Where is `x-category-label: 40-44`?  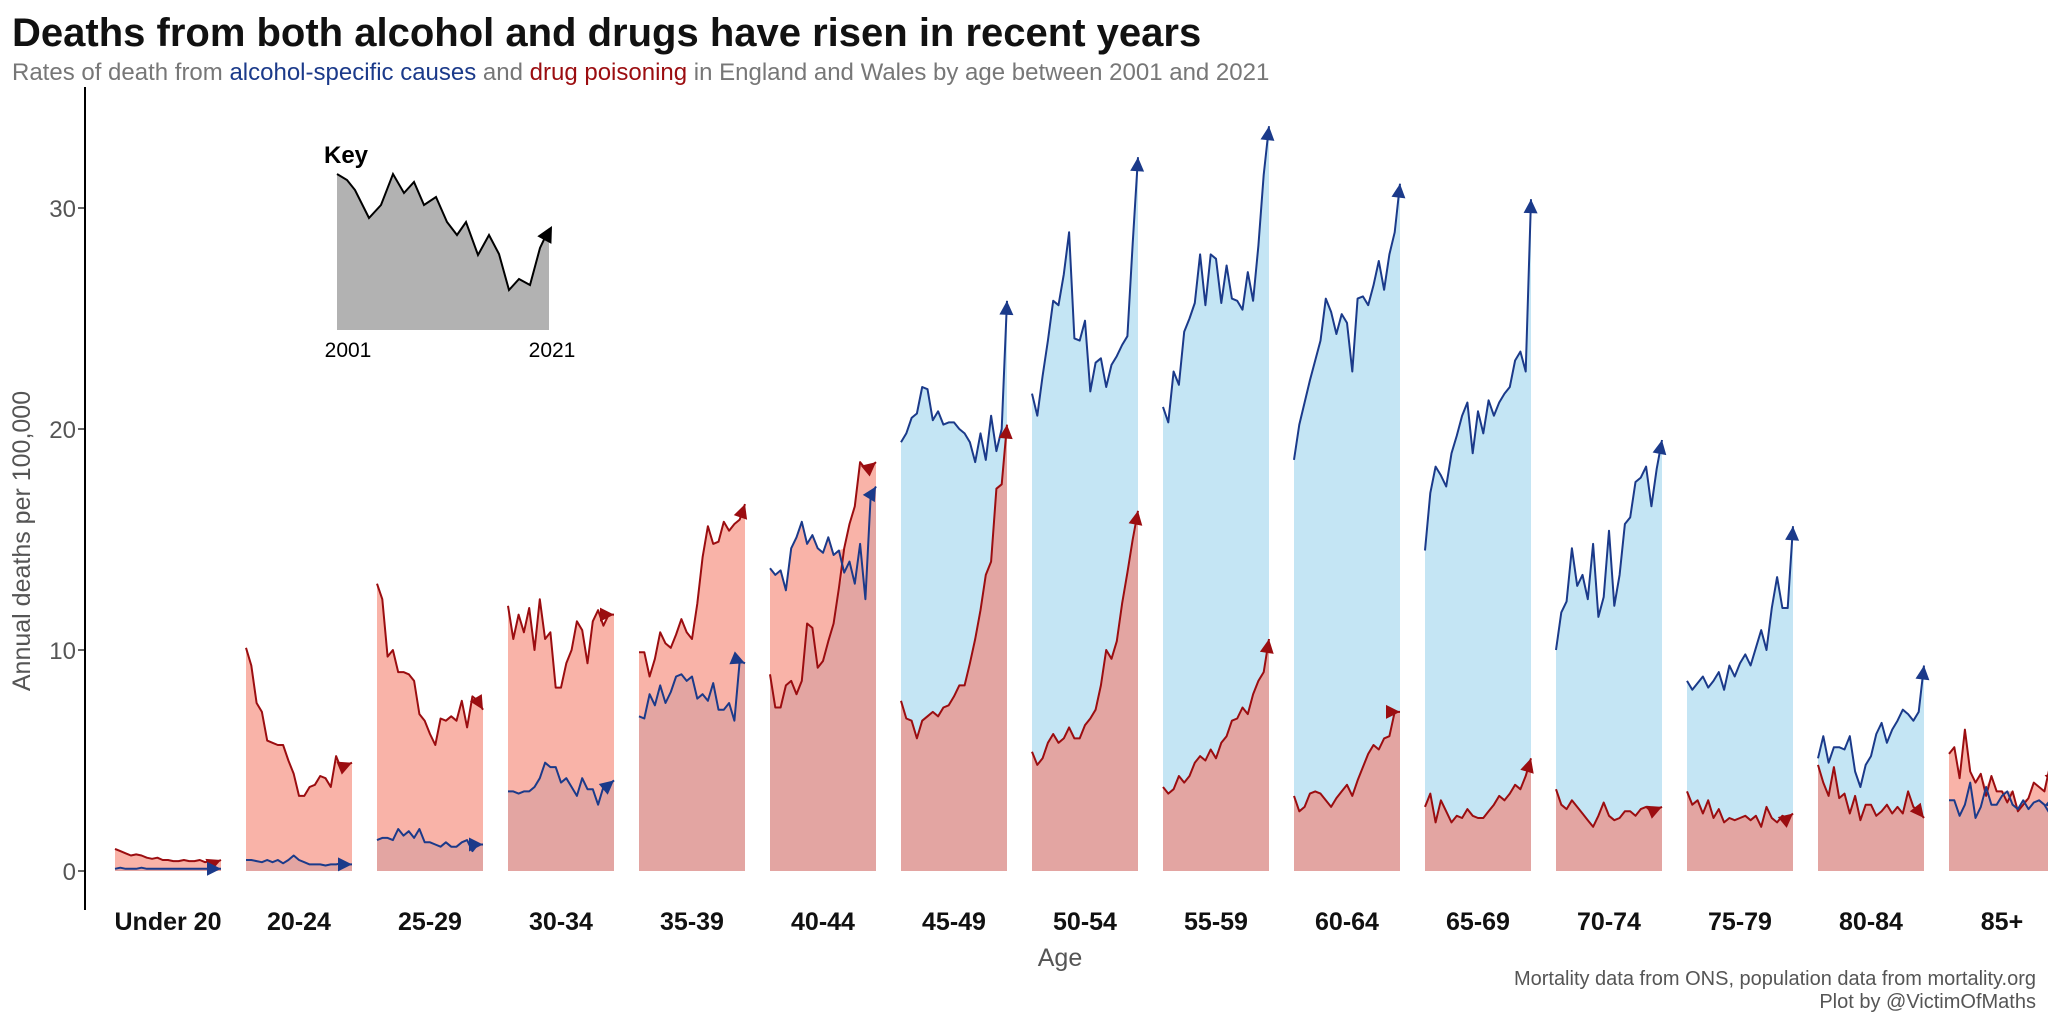 x-category-label: 40-44 is located at coordinates (823, 922).